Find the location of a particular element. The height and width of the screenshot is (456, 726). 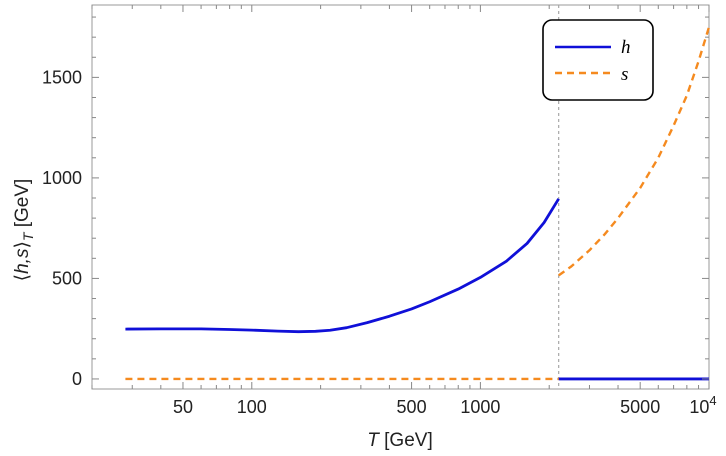

legend-label-h: h is located at coordinates (626, 47).